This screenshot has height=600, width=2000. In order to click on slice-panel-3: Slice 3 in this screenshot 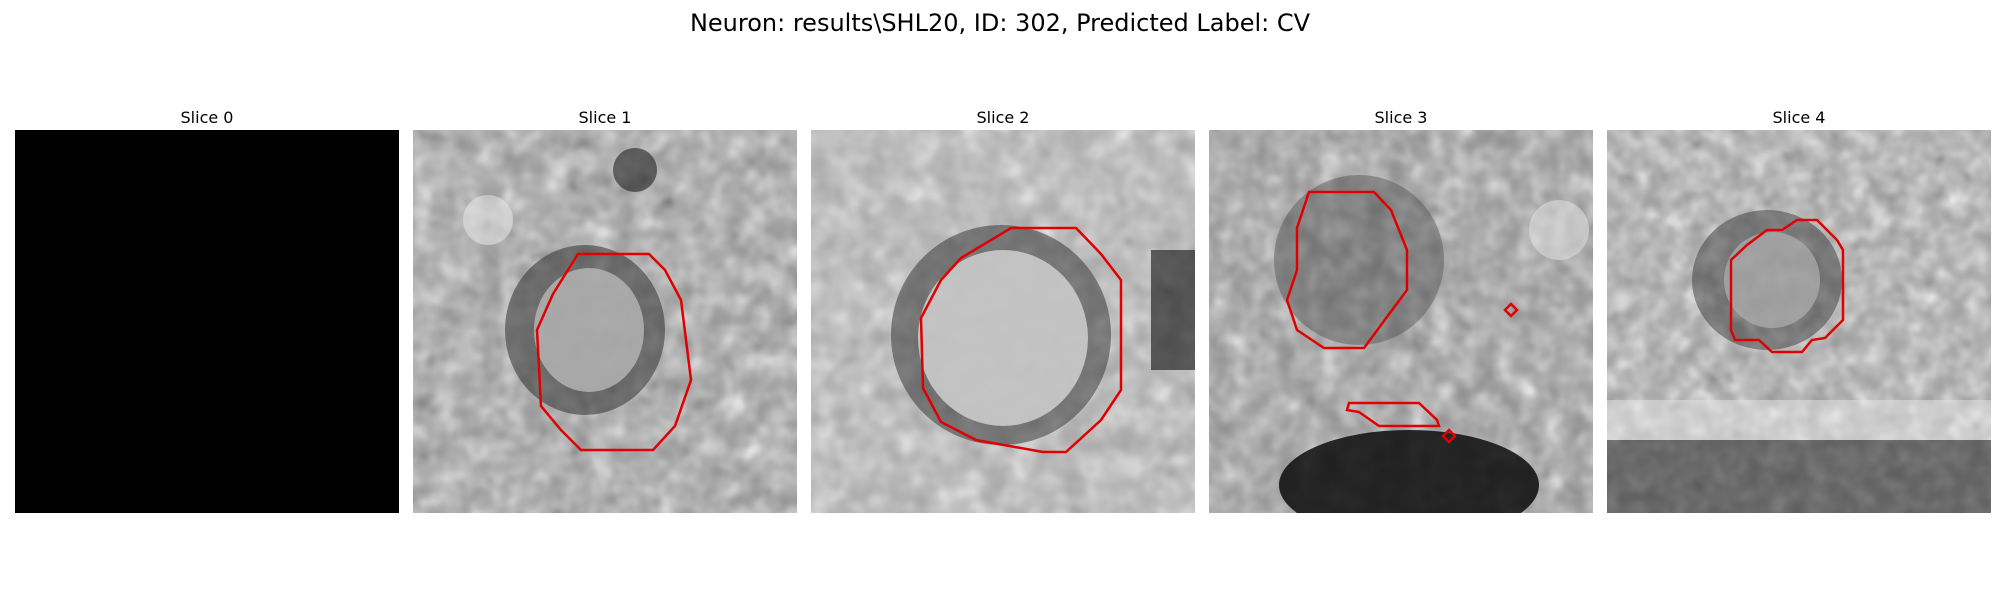, I will do `click(1401, 310)`.